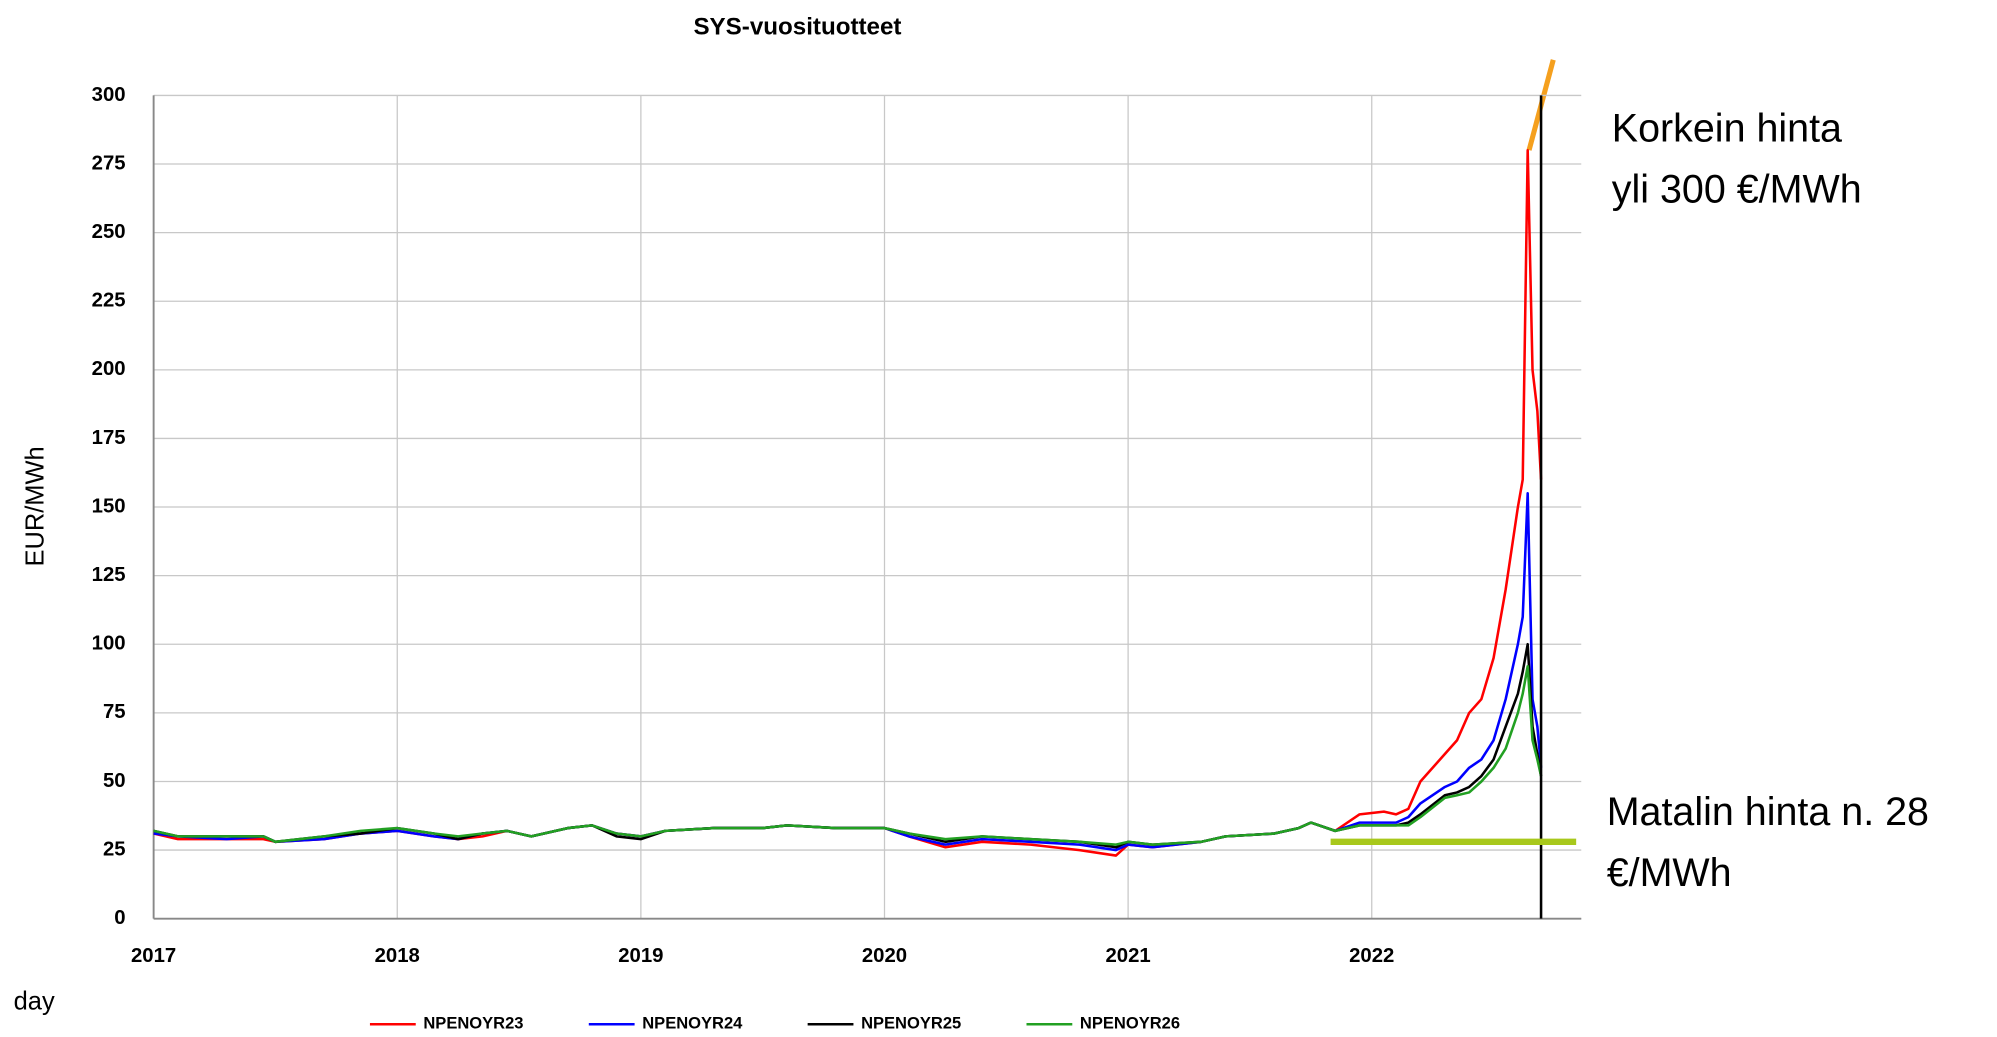 The width and height of the screenshot is (1997, 1037). What do you see at coordinates (35, 506) in the screenshot?
I see `y-axis-label: EUR/MWh` at bounding box center [35, 506].